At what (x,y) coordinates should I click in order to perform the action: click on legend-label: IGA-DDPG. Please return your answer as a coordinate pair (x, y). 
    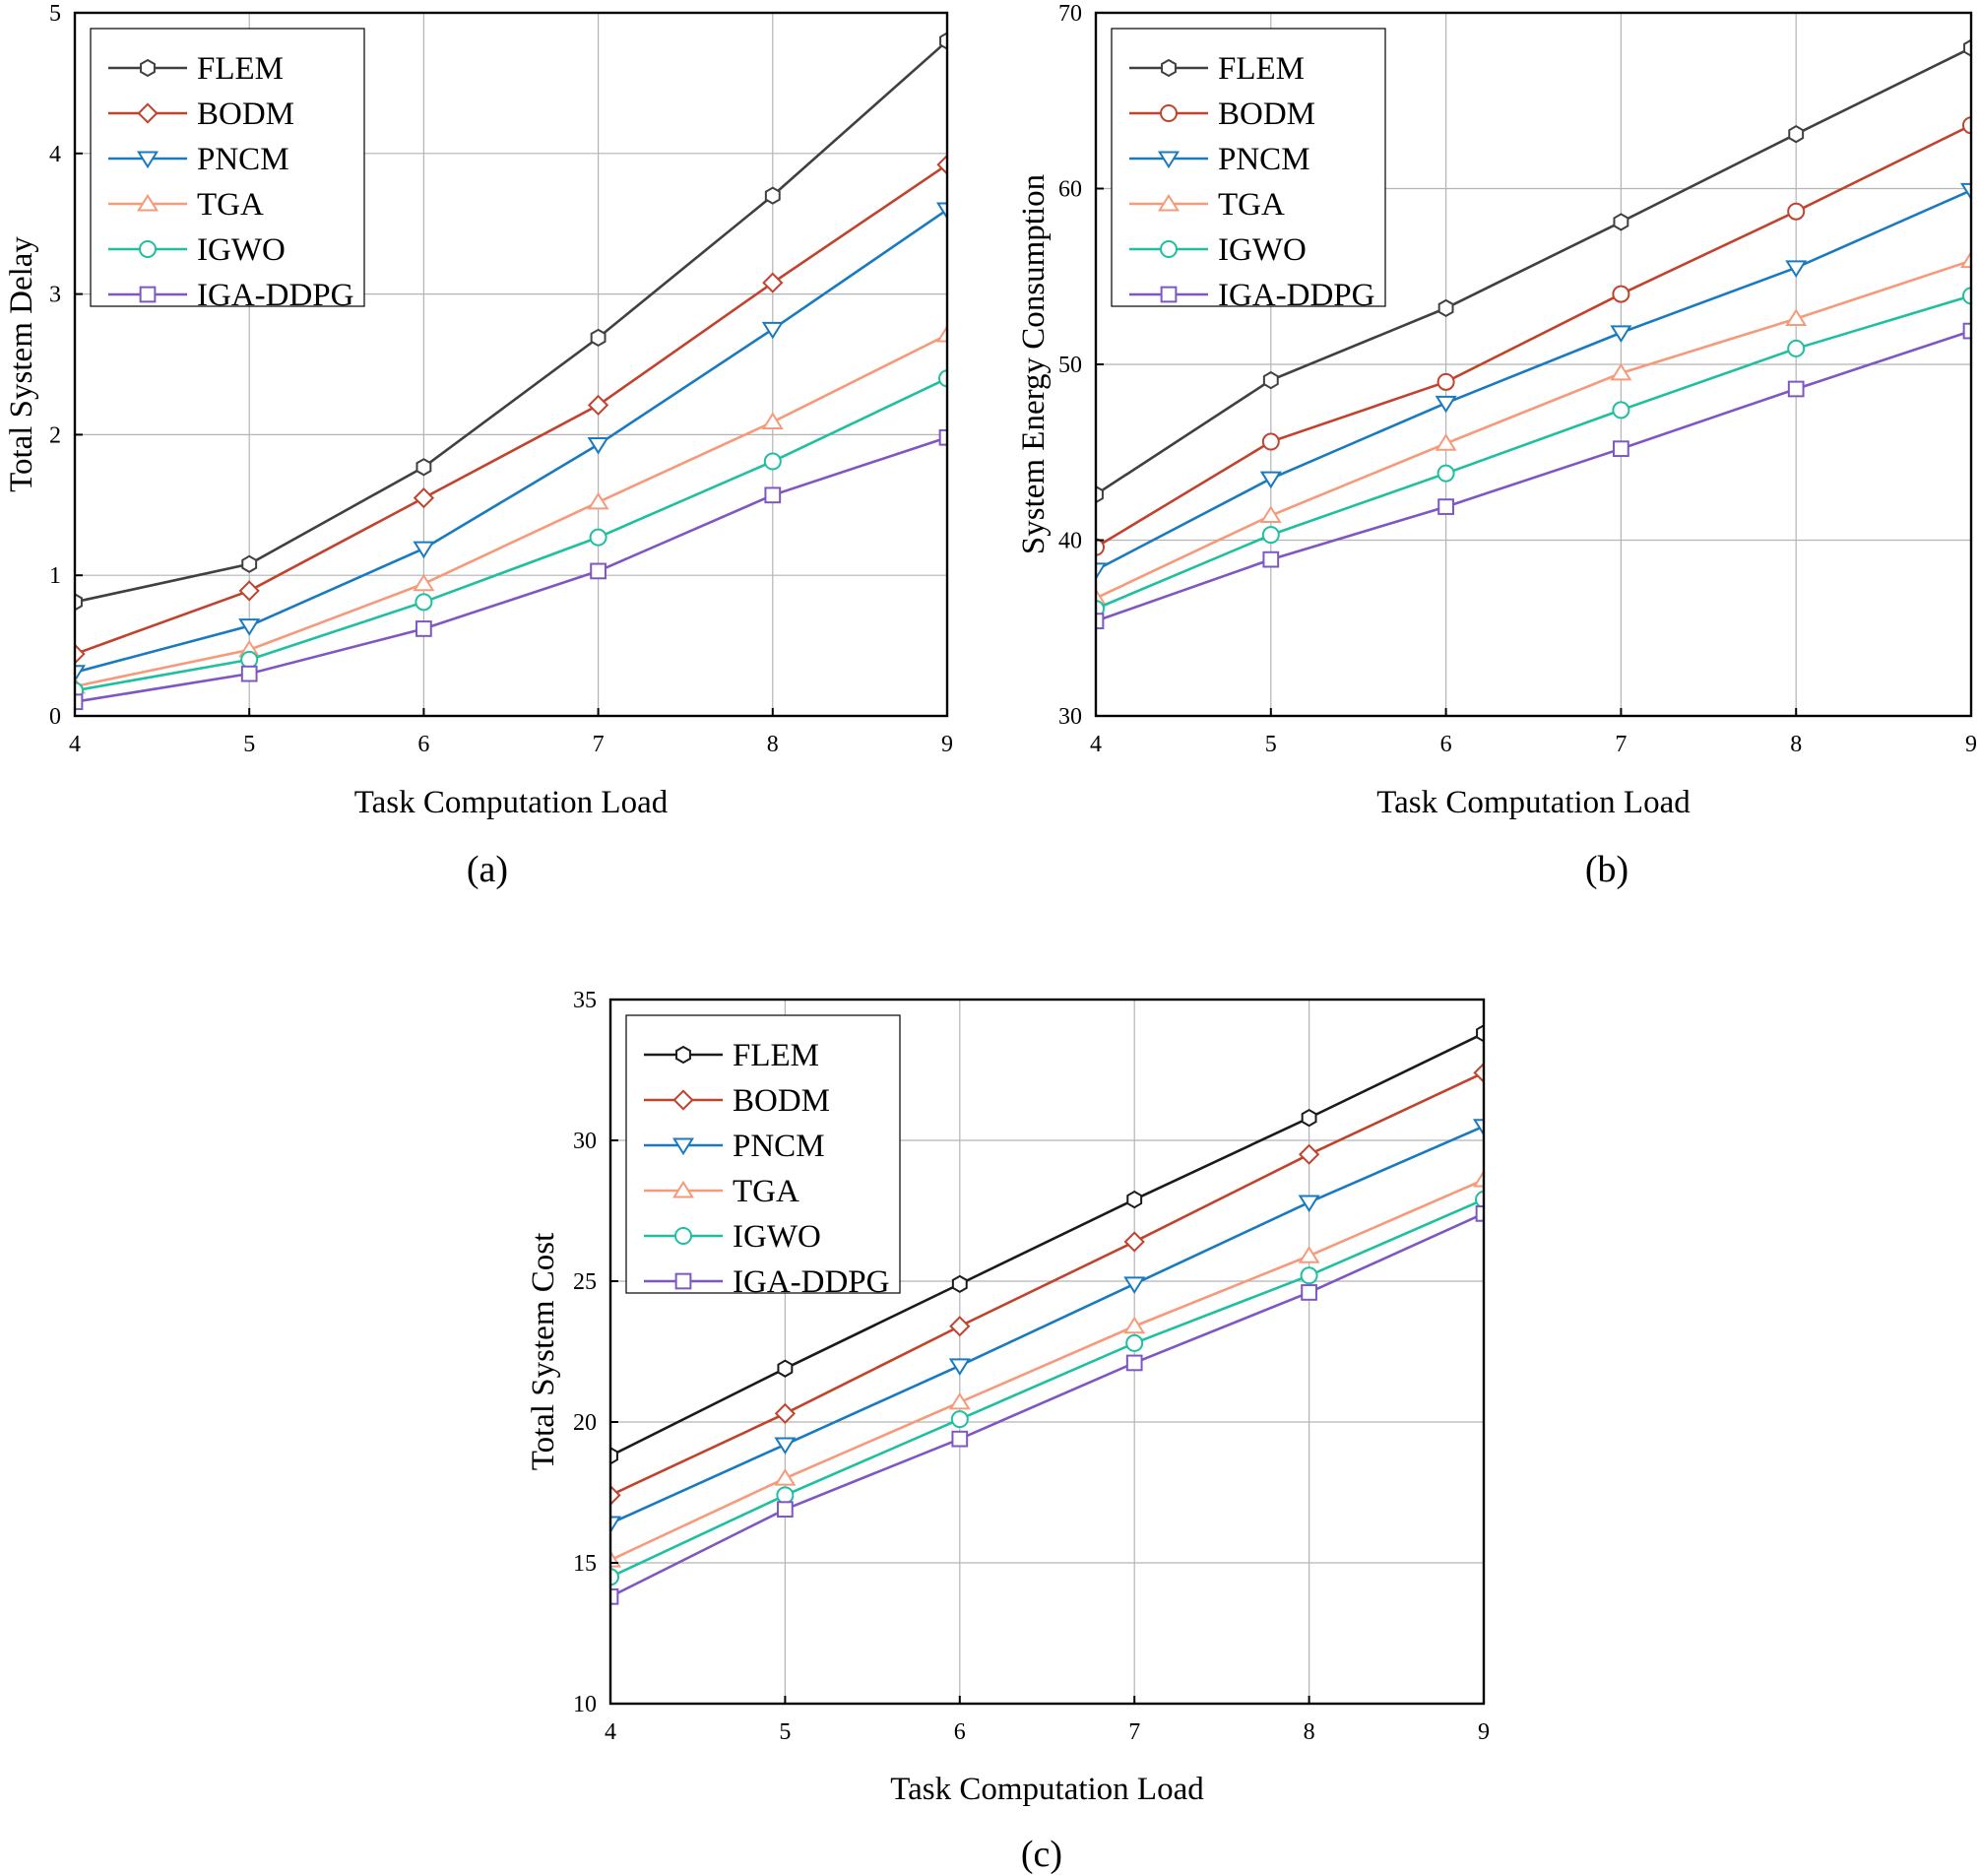
    Looking at the image, I should click on (1297, 296).